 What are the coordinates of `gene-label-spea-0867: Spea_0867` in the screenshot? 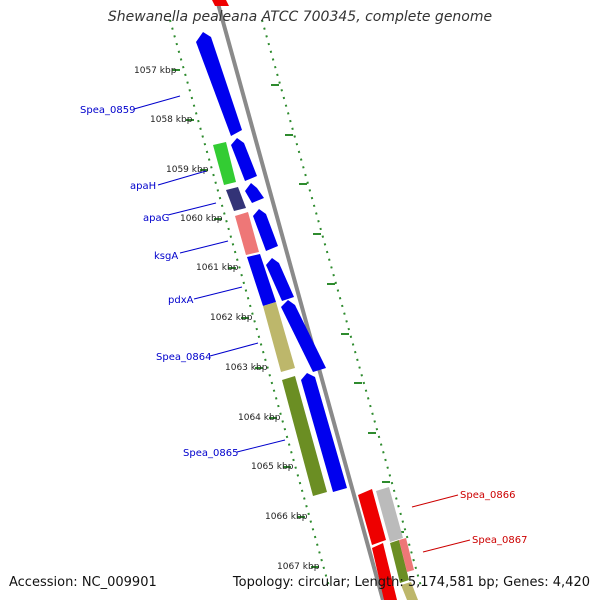 It's located at (499, 540).